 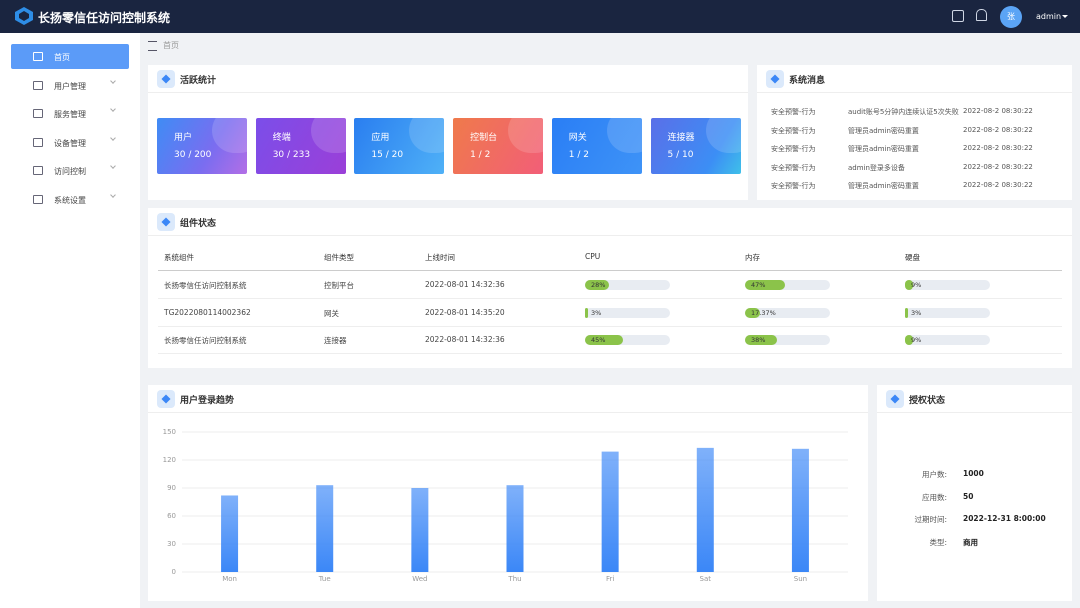 I want to click on caret, so click(x=1065, y=18).